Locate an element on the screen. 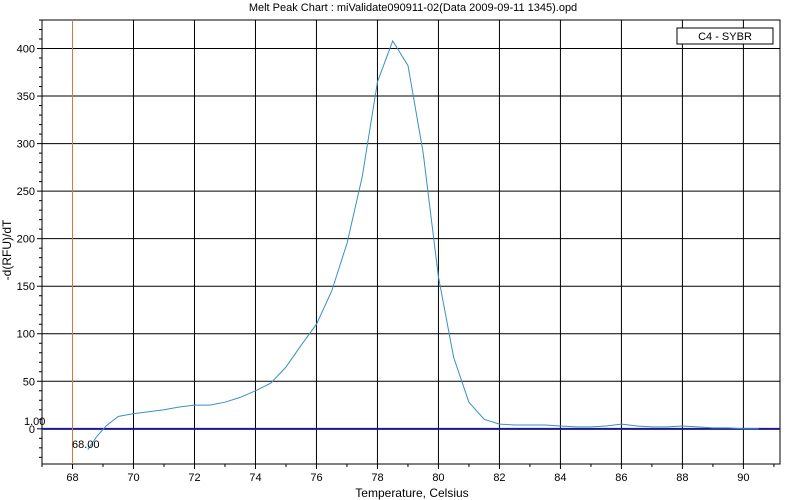  y-axis-title: -d(RFU)/dT is located at coordinates (7, 249).